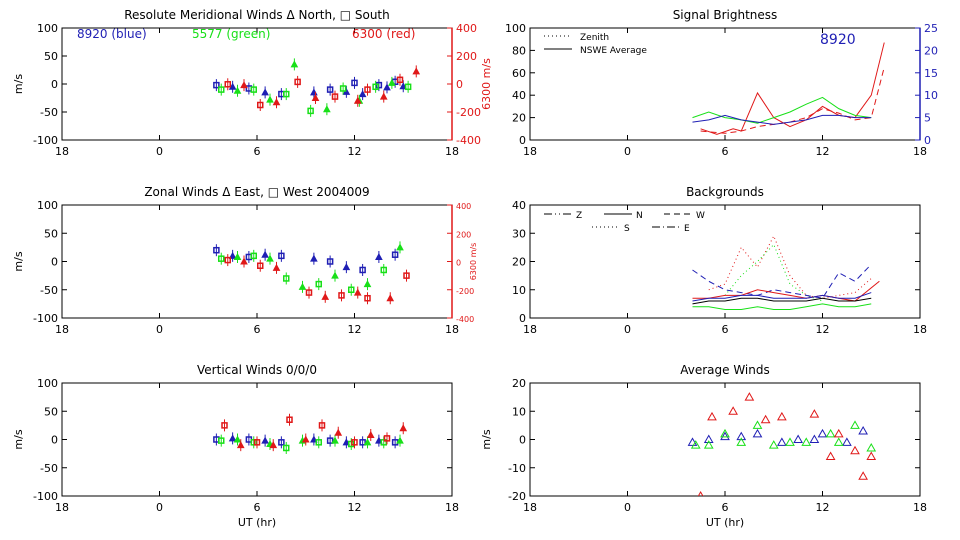 Image resolution: width=960 pixels, height=540 pixels. I want to click on x-tick-label: 12, so click(823, 329).